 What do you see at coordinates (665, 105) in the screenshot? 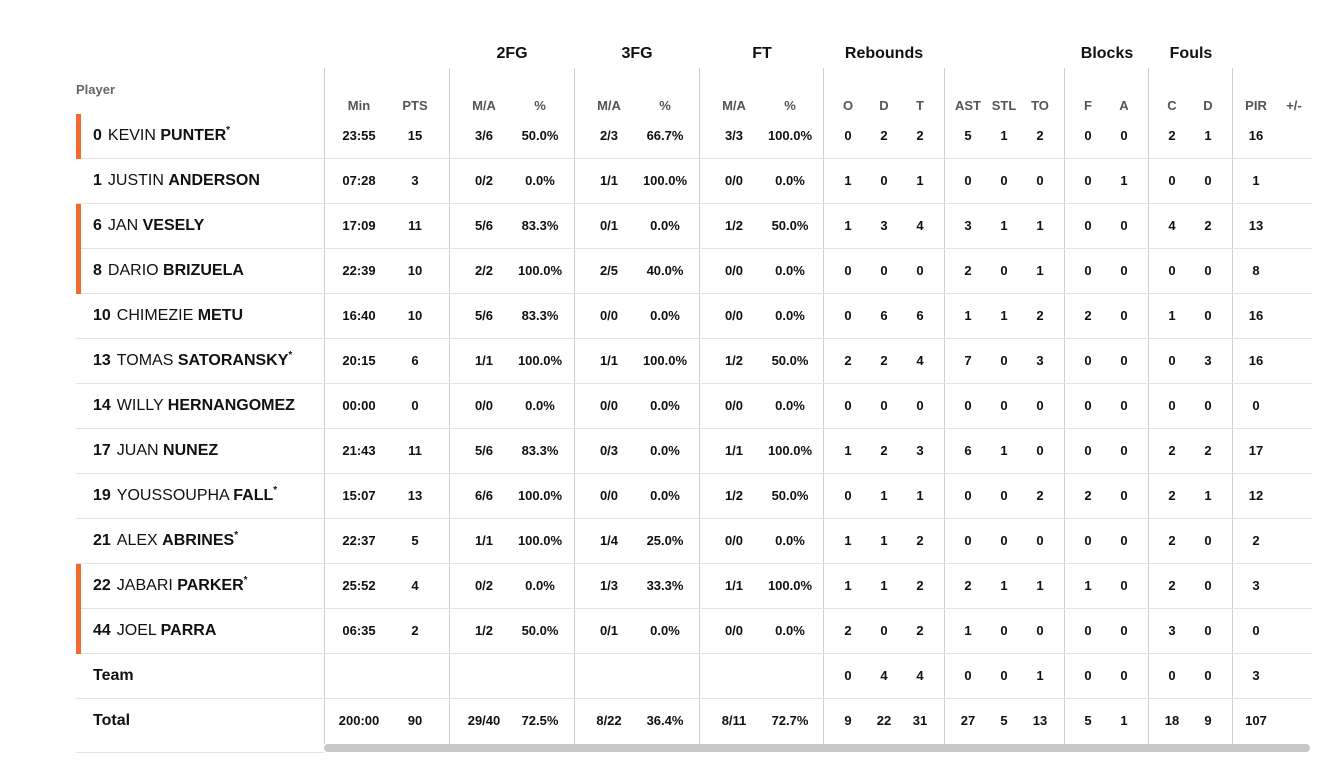
I see `header-fg3_pct: %` at bounding box center [665, 105].